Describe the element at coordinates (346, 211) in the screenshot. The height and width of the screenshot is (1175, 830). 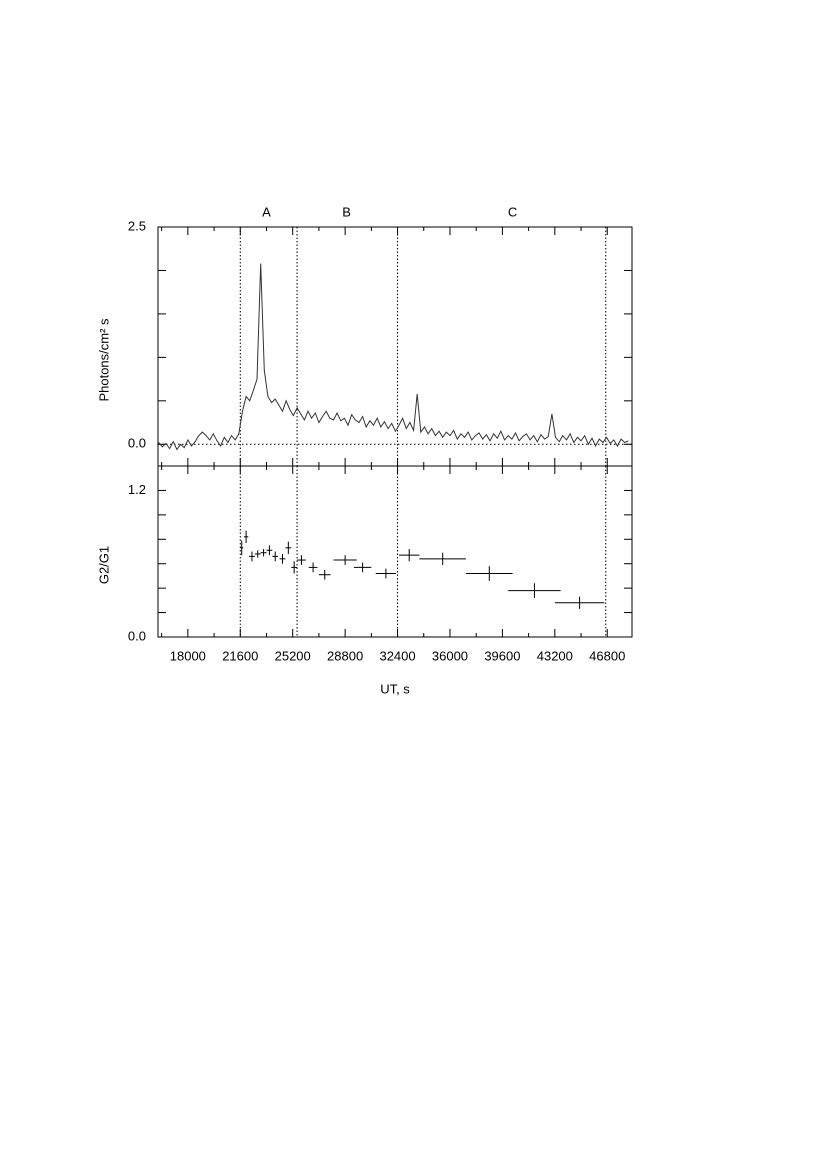
I see `region-label: B` at that location.